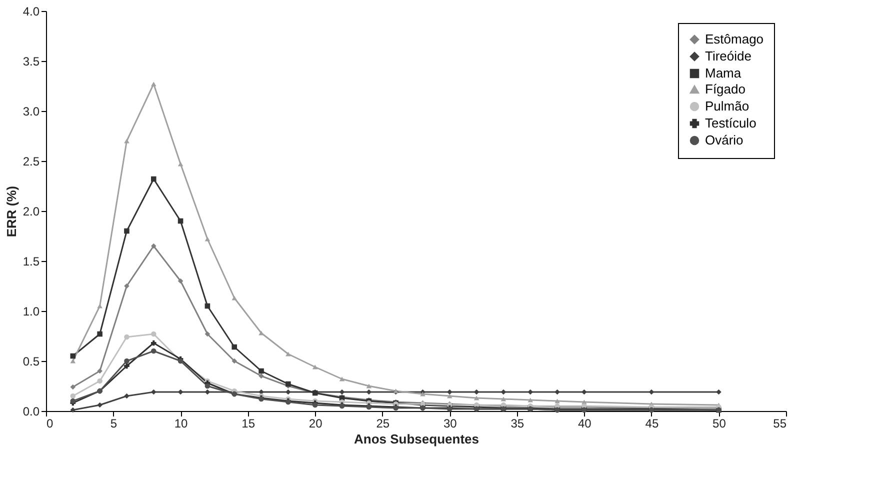 The width and height of the screenshot is (872, 504). Describe the element at coordinates (31, 361) in the screenshot. I see `y-tick-label: 0.5` at that location.